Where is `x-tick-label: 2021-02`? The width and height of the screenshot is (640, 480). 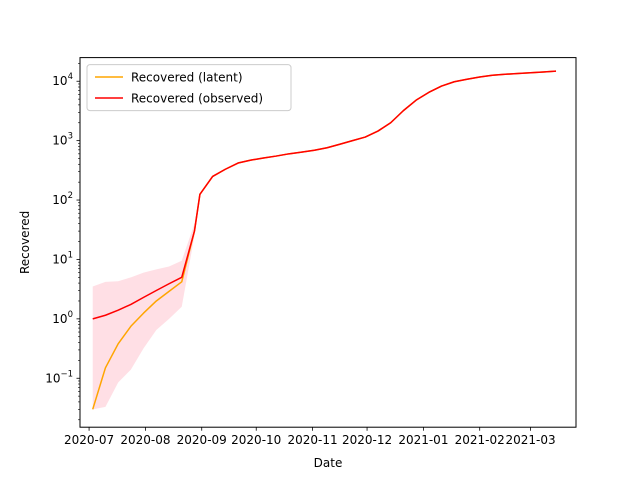 x-tick-label: 2021-02 is located at coordinates (480, 440).